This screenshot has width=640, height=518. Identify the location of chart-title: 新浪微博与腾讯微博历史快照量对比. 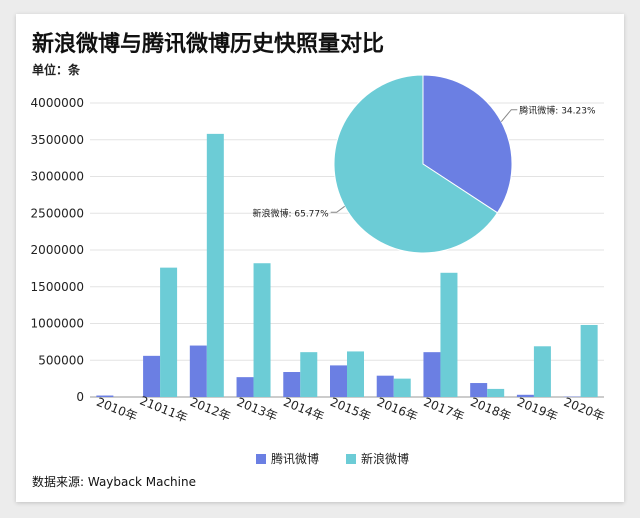
(208, 44).